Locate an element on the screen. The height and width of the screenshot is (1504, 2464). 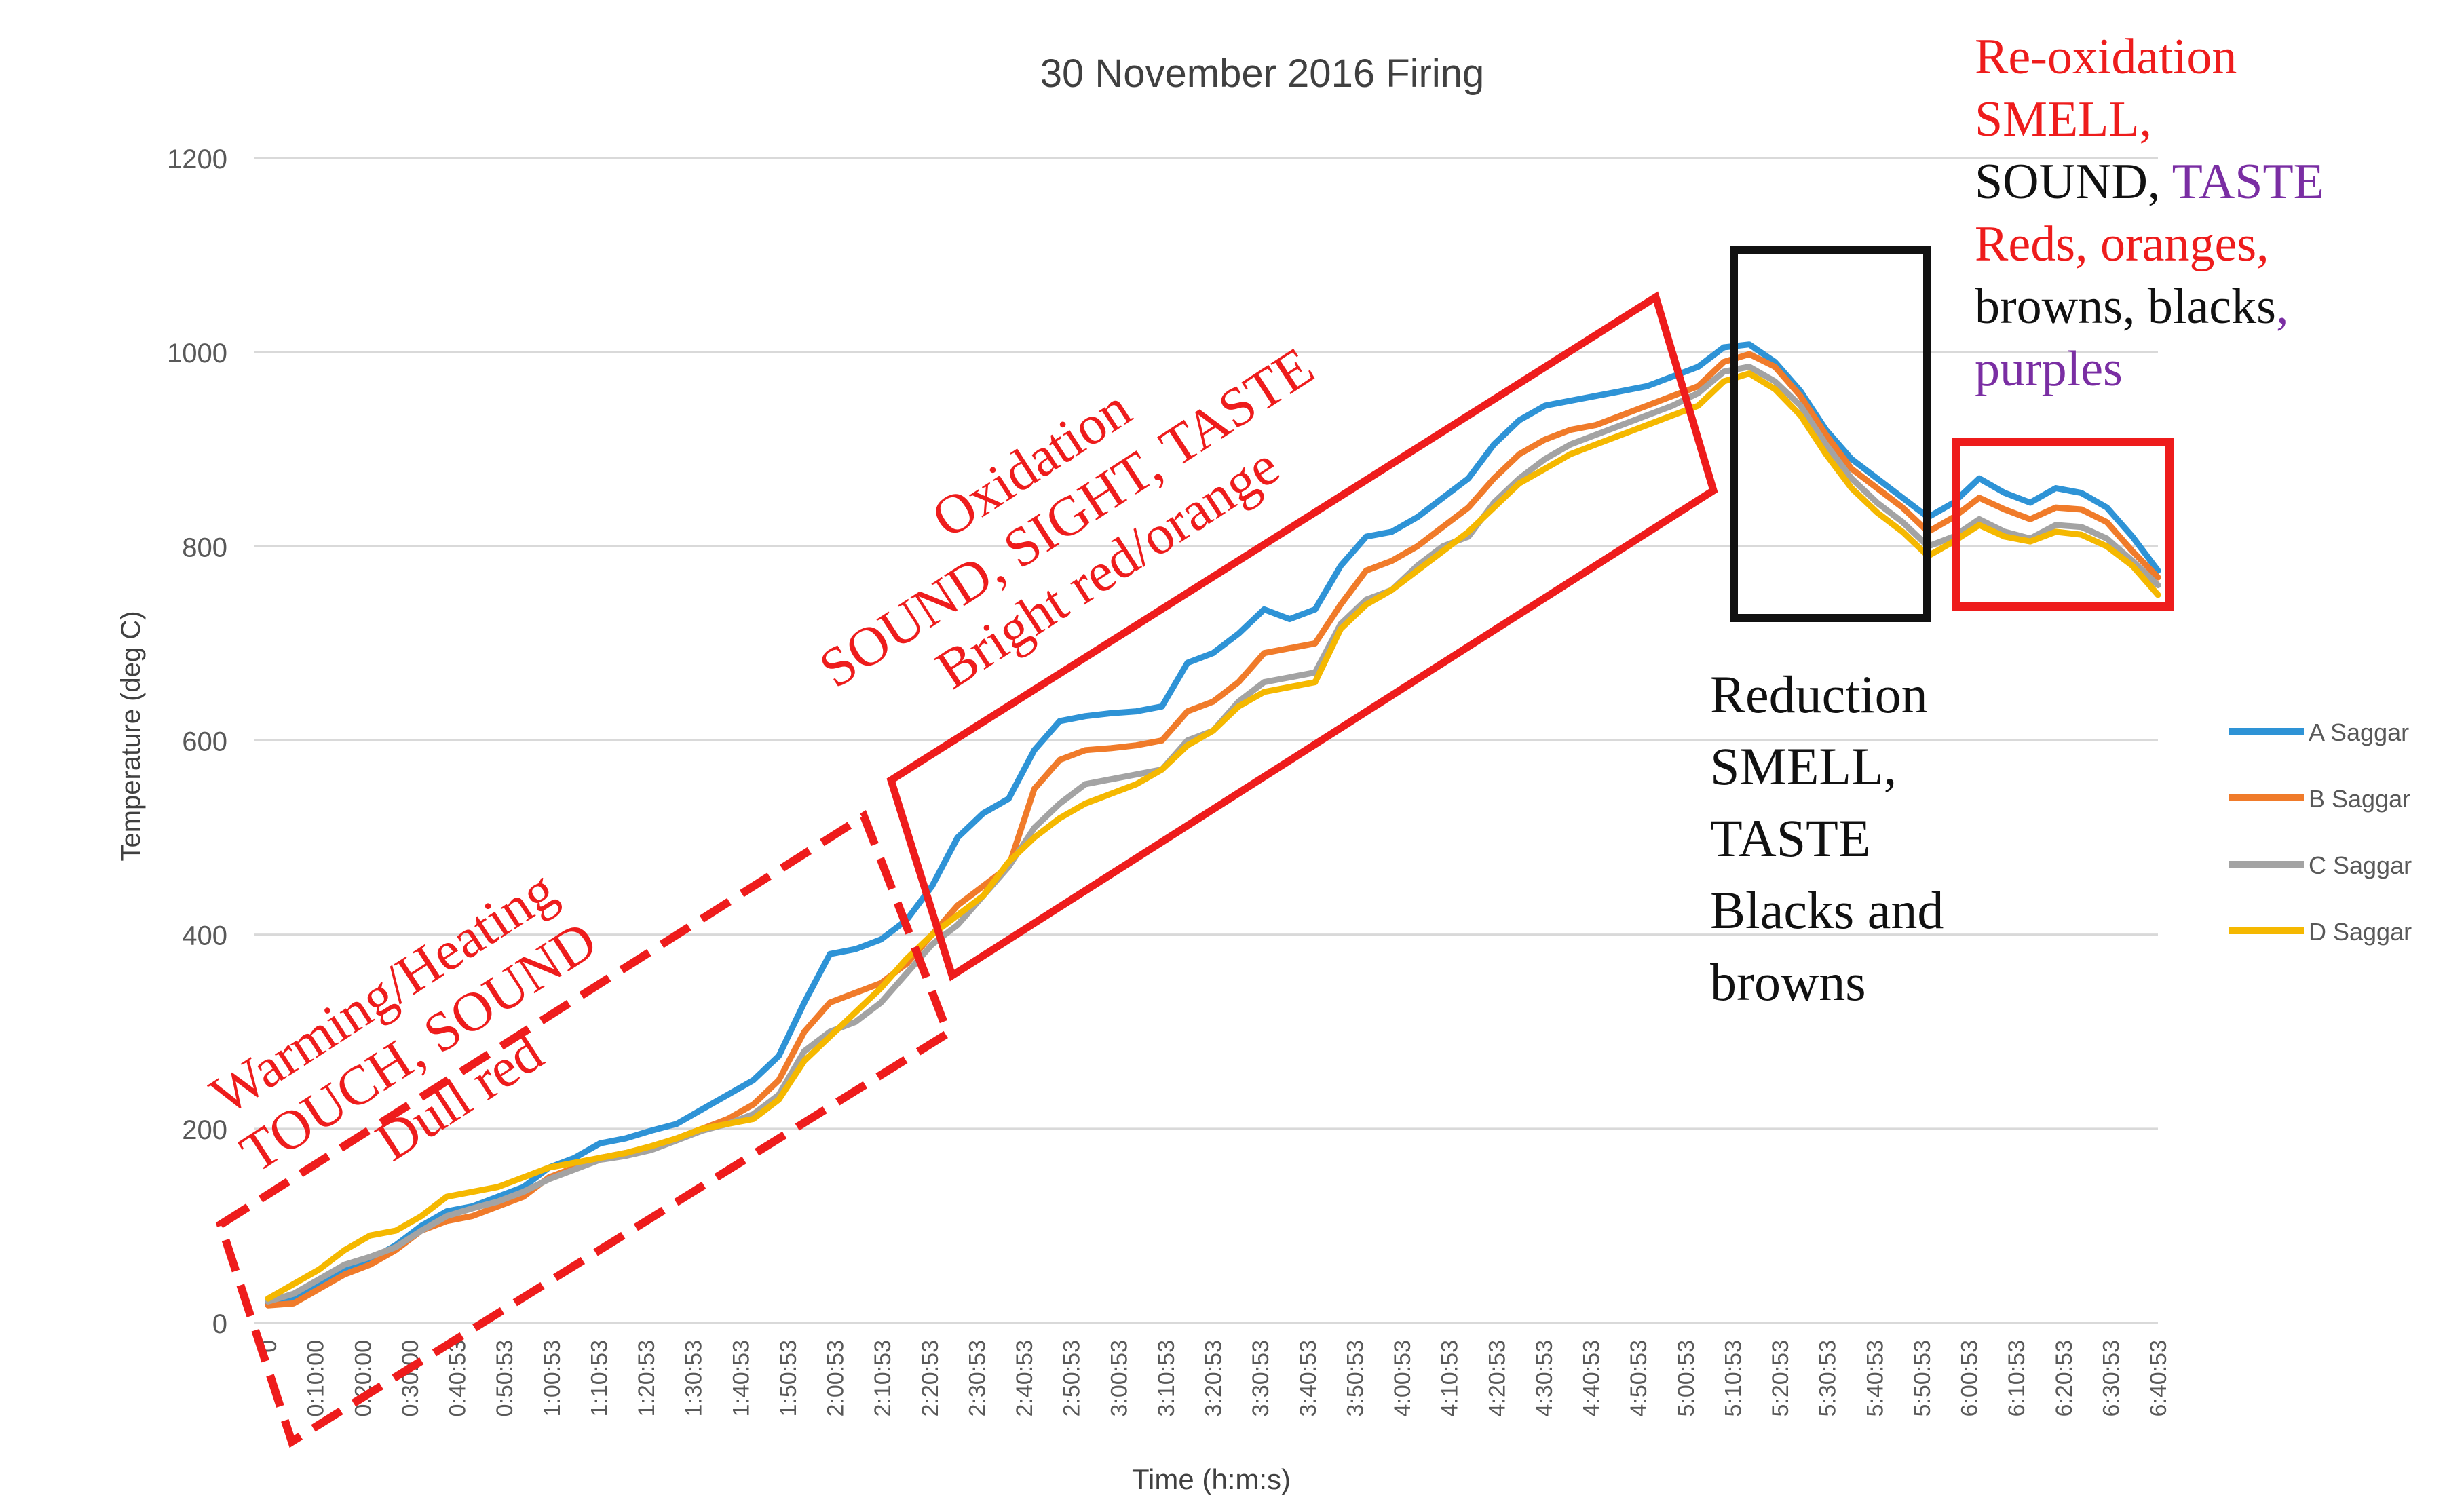
x-tick-label: 4:20:53 is located at coordinates (1497, 1378).